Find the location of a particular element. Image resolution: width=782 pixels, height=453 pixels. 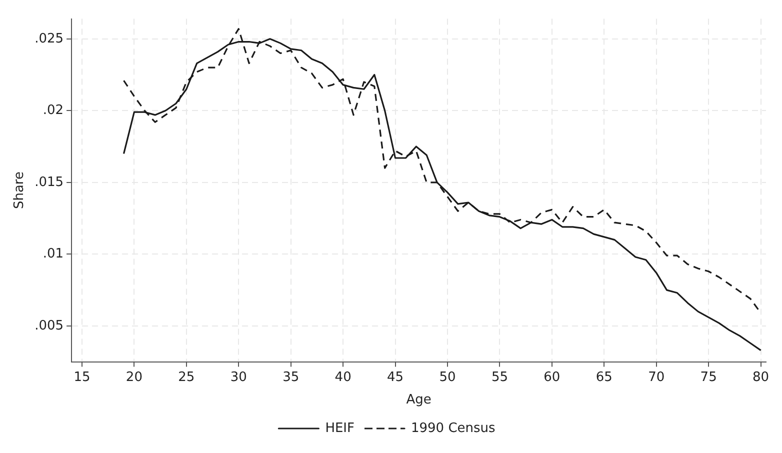

y-tick-label: .005 is located at coordinates (49, 326).